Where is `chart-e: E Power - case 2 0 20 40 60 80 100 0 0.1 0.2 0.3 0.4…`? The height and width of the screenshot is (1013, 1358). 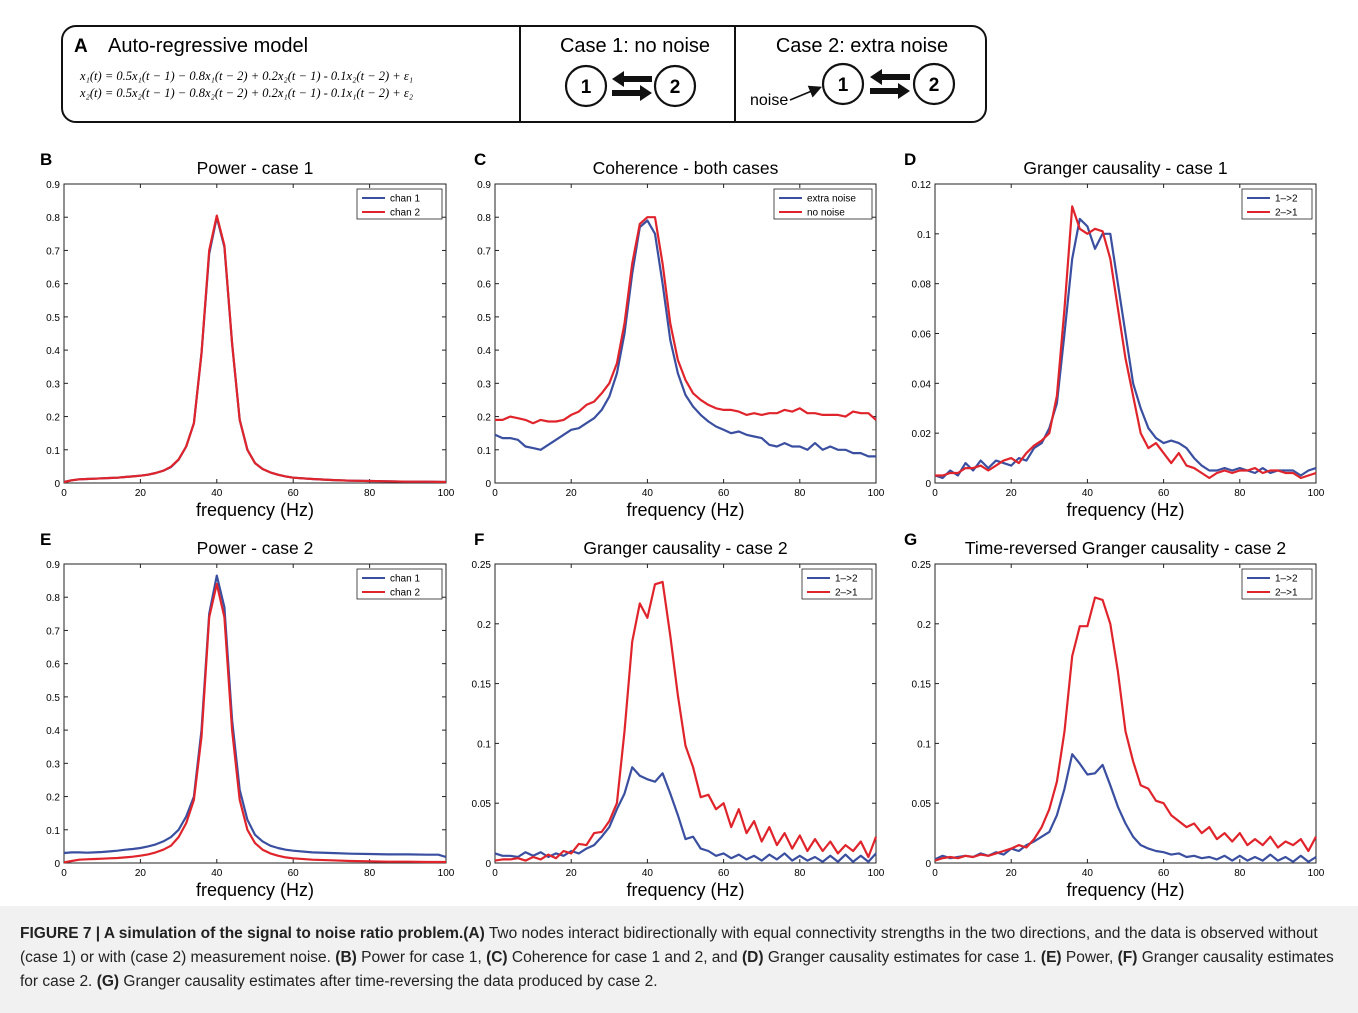
chart-e: E Power - case 2 0 20 40 60 80 100 0 0.1 0.2 0.3 0.4… is located at coordinates (247, 715).